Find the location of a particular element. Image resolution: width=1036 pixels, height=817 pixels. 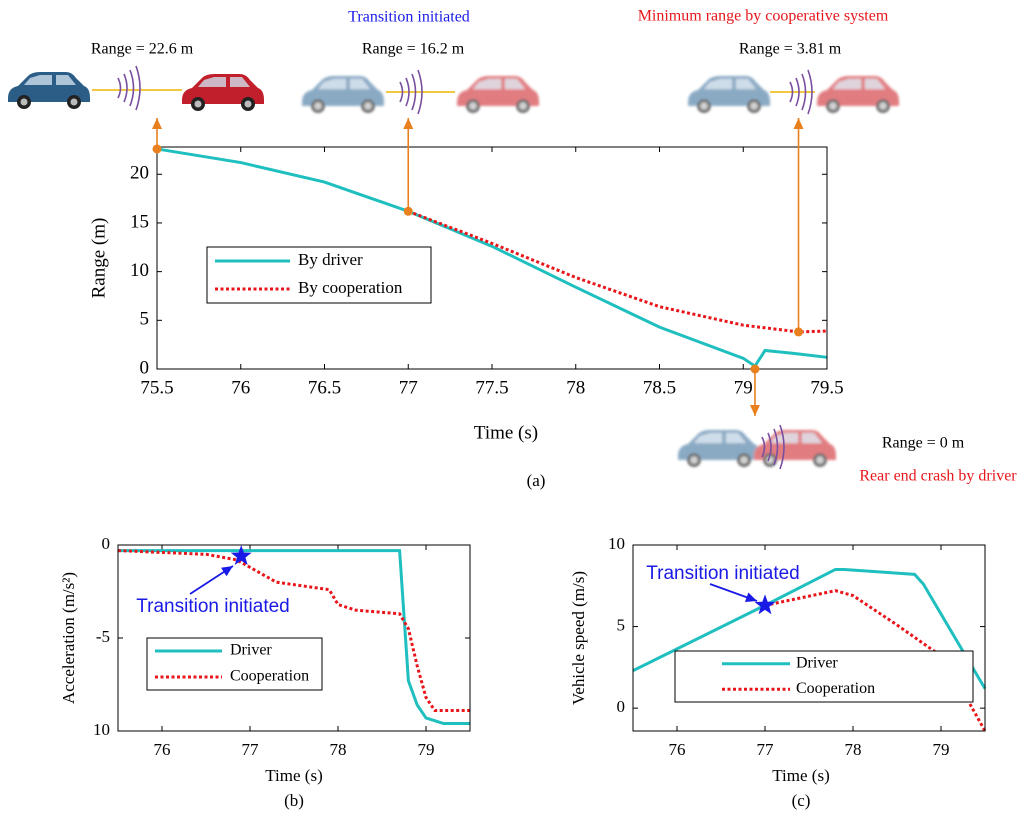

legend-label: By driver is located at coordinates (330, 259).